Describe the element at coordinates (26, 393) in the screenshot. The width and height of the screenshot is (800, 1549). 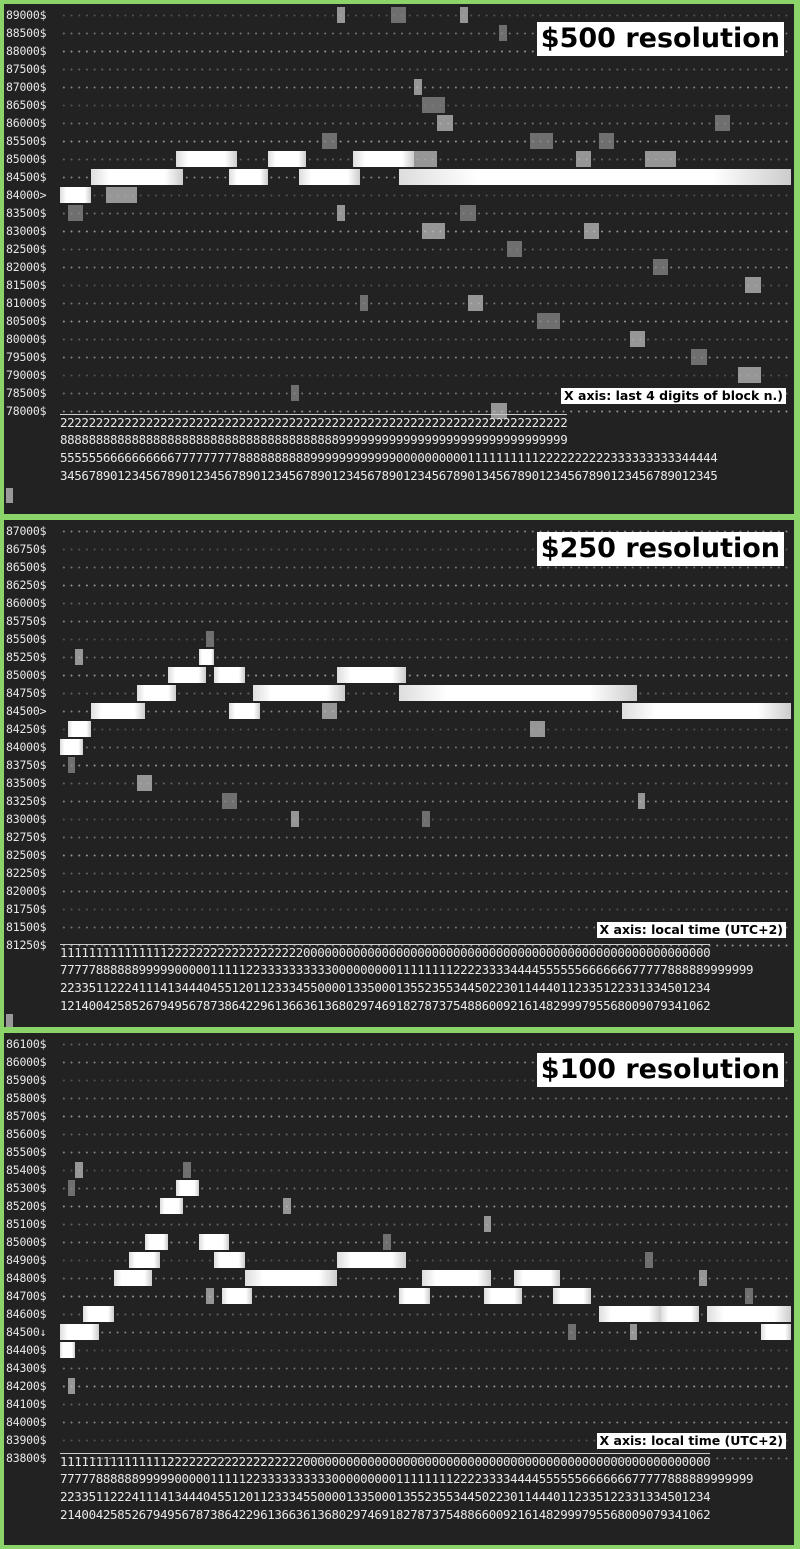
I see `y-axis-label: 78500$` at that location.